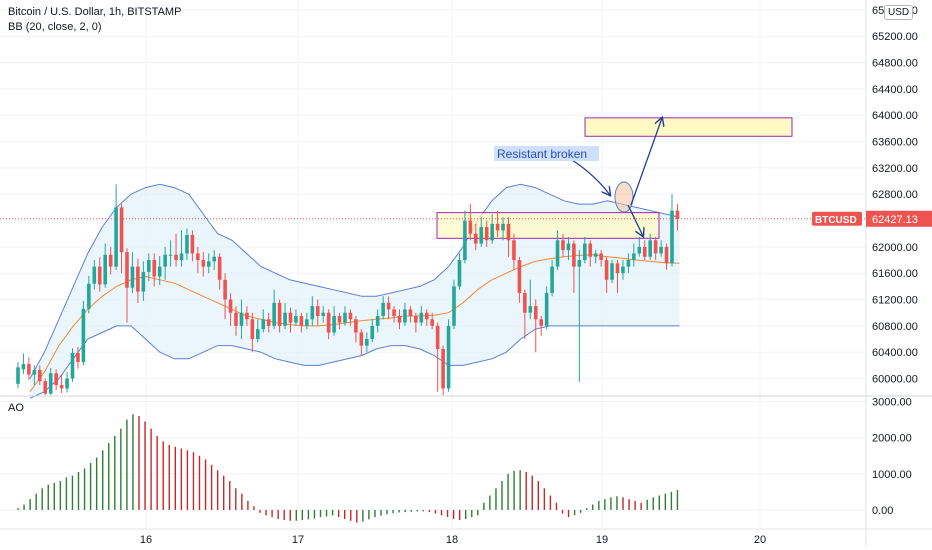 The width and height of the screenshot is (932, 550). What do you see at coordinates (16, 408) in the screenshot?
I see `ao-indicator-label: AO` at bounding box center [16, 408].